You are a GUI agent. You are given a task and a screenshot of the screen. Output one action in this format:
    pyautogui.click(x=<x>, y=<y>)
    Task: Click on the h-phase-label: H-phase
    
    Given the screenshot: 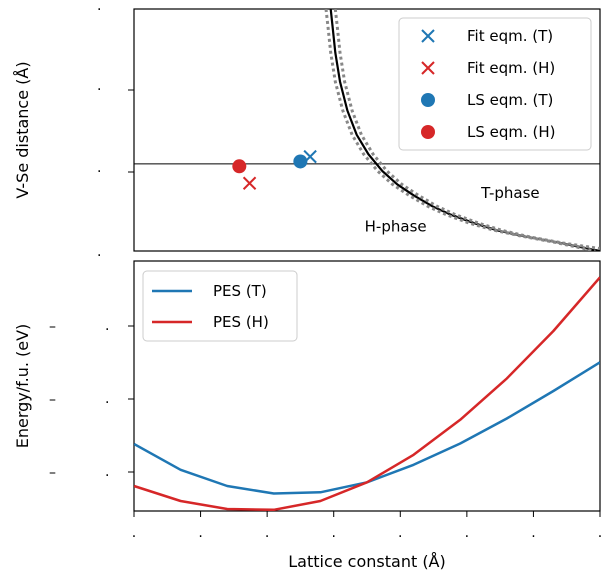 What is the action you would take?
    pyautogui.click(x=396, y=227)
    